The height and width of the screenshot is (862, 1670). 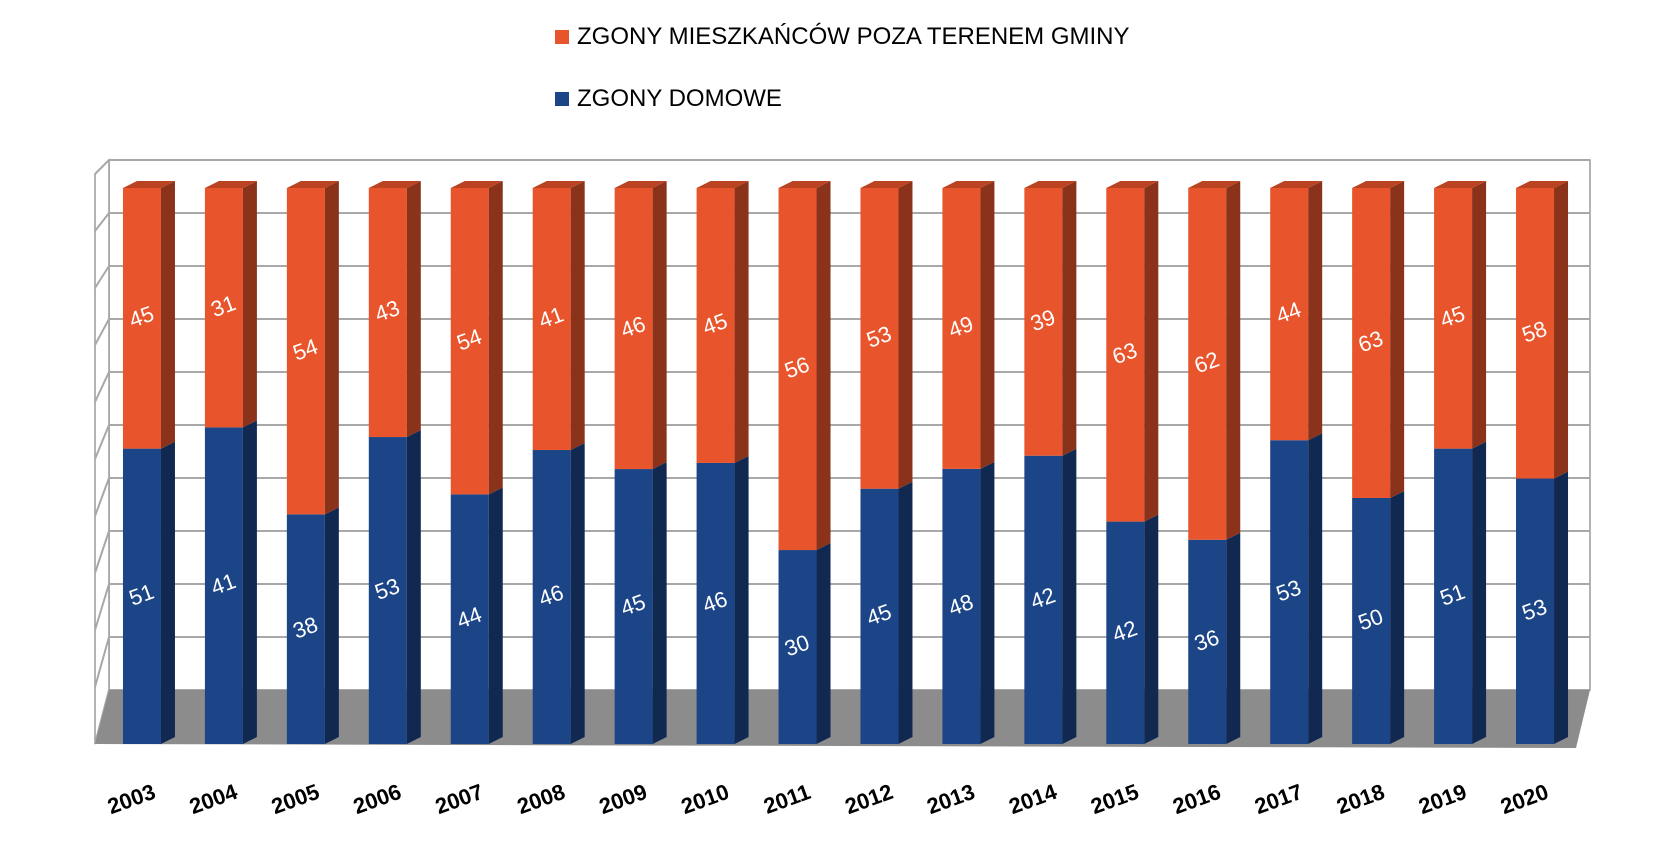 I want to click on bar-outside-2014, so click(x=1050, y=318).